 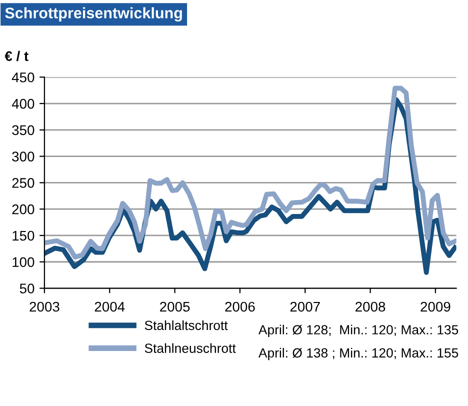 What do you see at coordinates (305, 307) in the screenshot?
I see `x-tick-label: 2007` at bounding box center [305, 307].